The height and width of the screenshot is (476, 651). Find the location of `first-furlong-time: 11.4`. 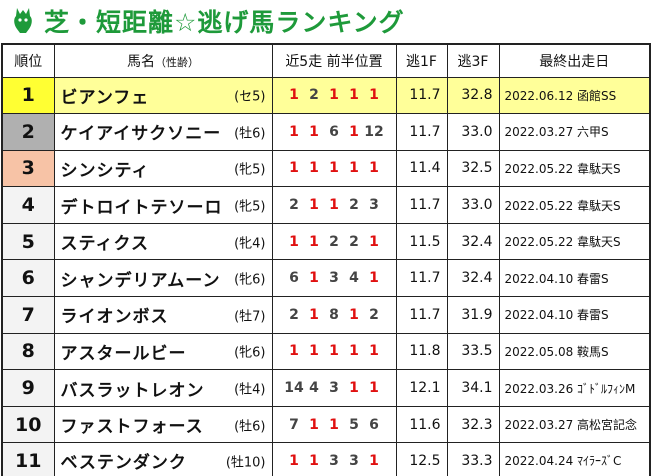

first-furlong-time: 11.4 is located at coordinates (421, 168).